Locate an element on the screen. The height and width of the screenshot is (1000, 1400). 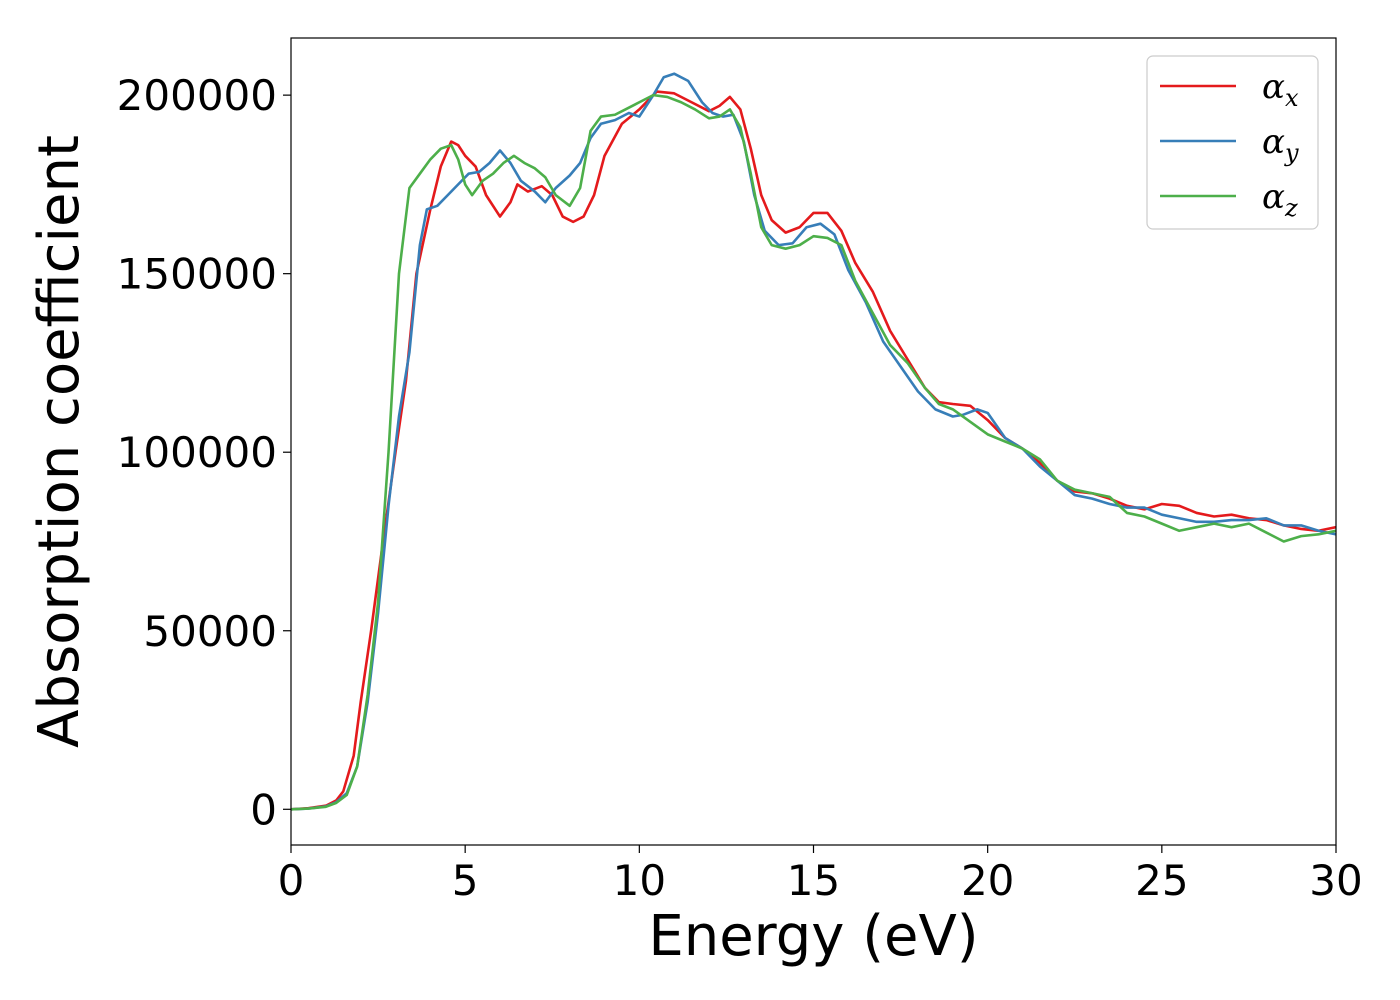
x-tick-label: 0 is located at coordinates (291, 880).